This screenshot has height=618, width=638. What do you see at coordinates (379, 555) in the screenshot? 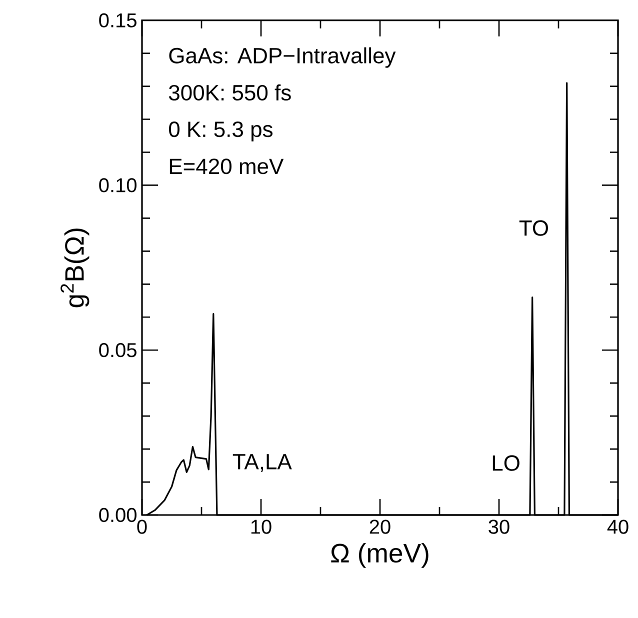
I see `x-axis-title: Ω (meV)` at bounding box center [379, 555].